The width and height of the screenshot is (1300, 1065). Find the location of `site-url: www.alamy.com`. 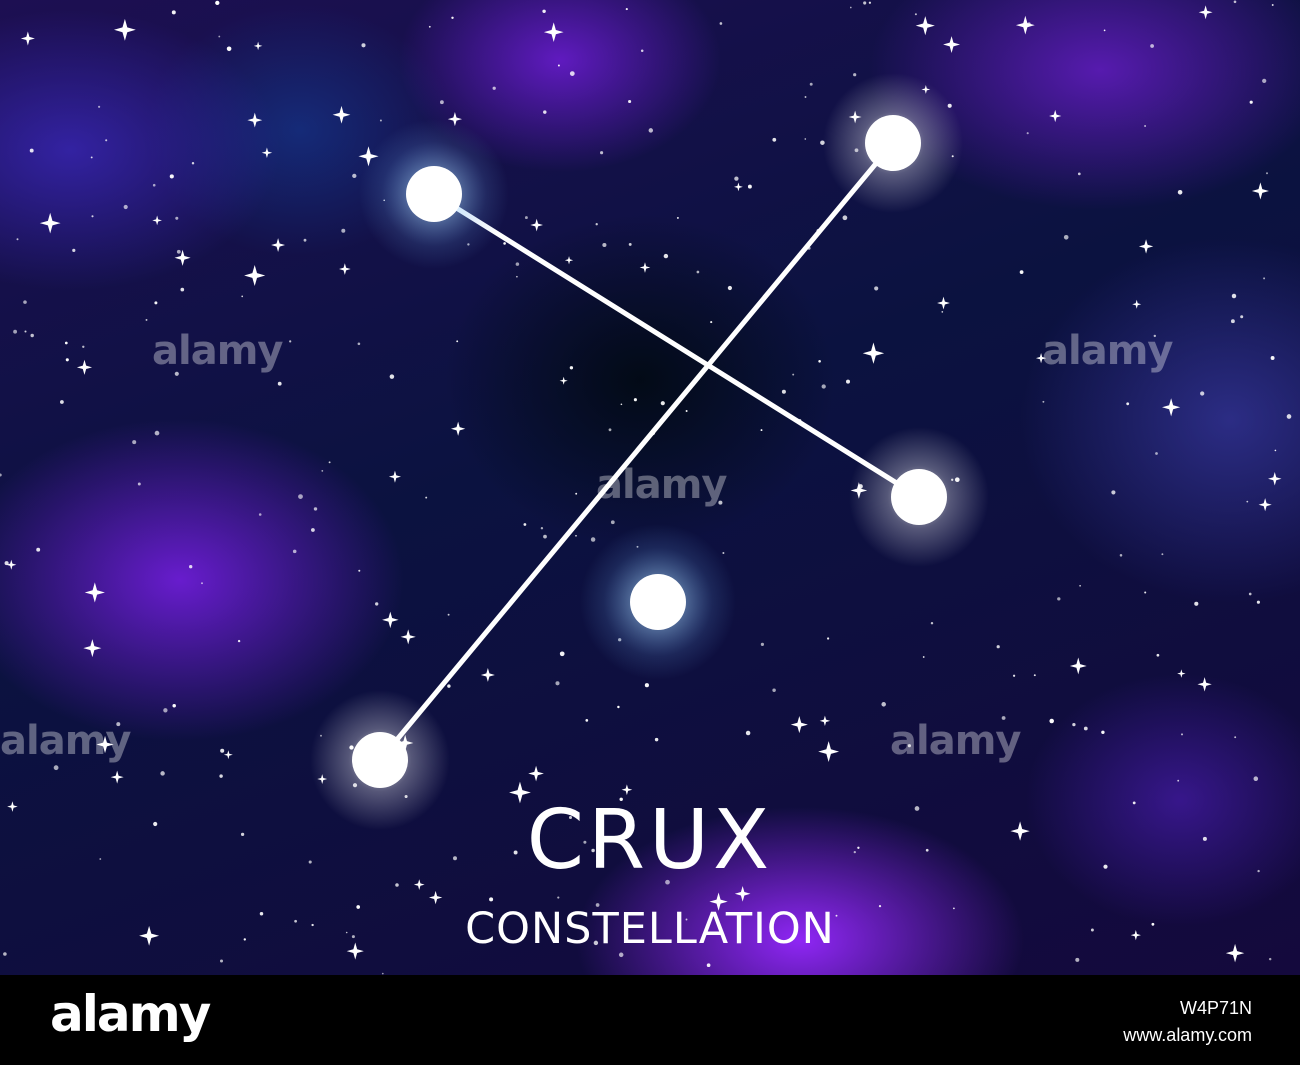

site-url: www.alamy.com is located at coordinates (1187, 1035).